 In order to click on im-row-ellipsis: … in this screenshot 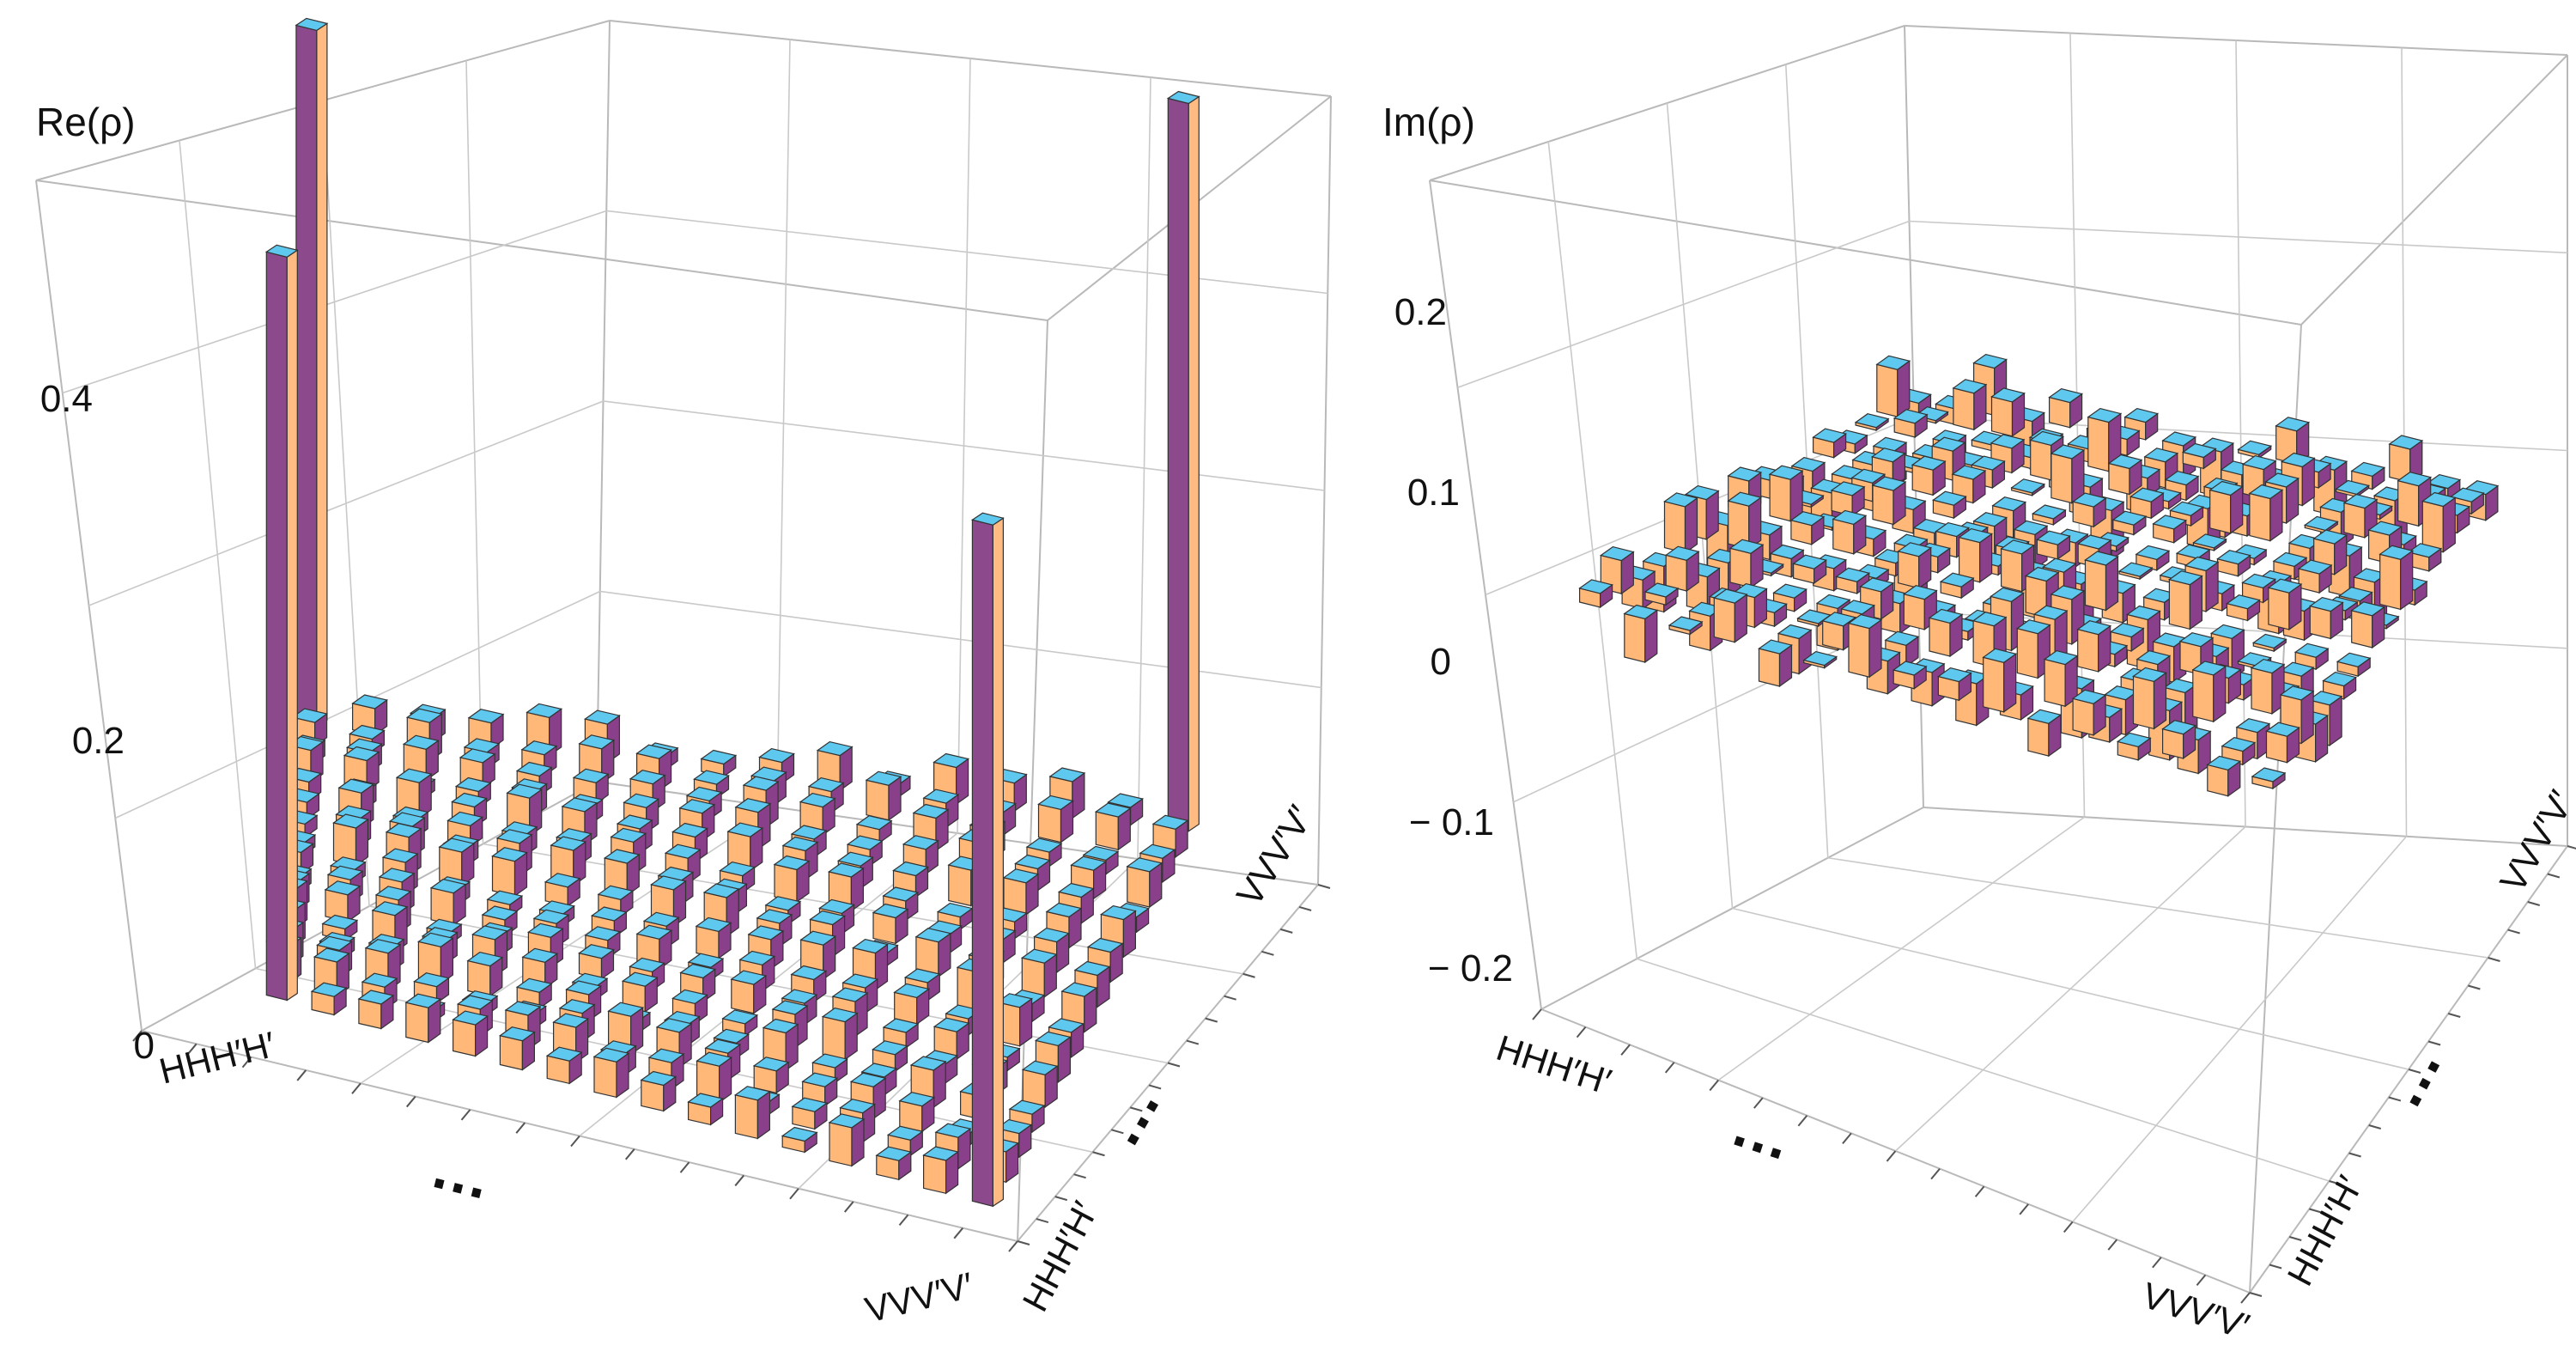, I will do `click(1764, 1133)`.